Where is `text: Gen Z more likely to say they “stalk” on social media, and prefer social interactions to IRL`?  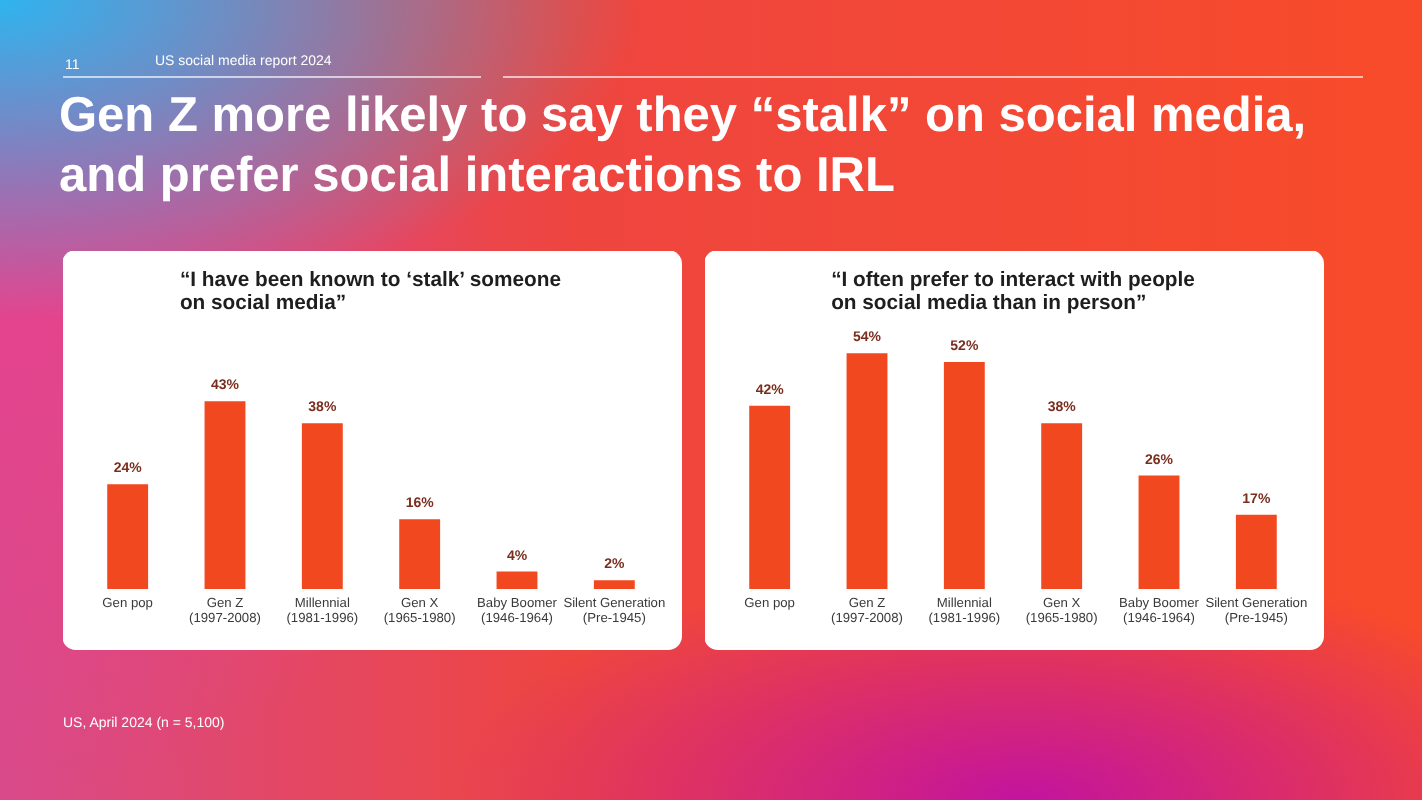
text: Gen Z more likely to say they “stalk” on social media, and prefer social interactions to IRL is located at coordinates (683, 146).